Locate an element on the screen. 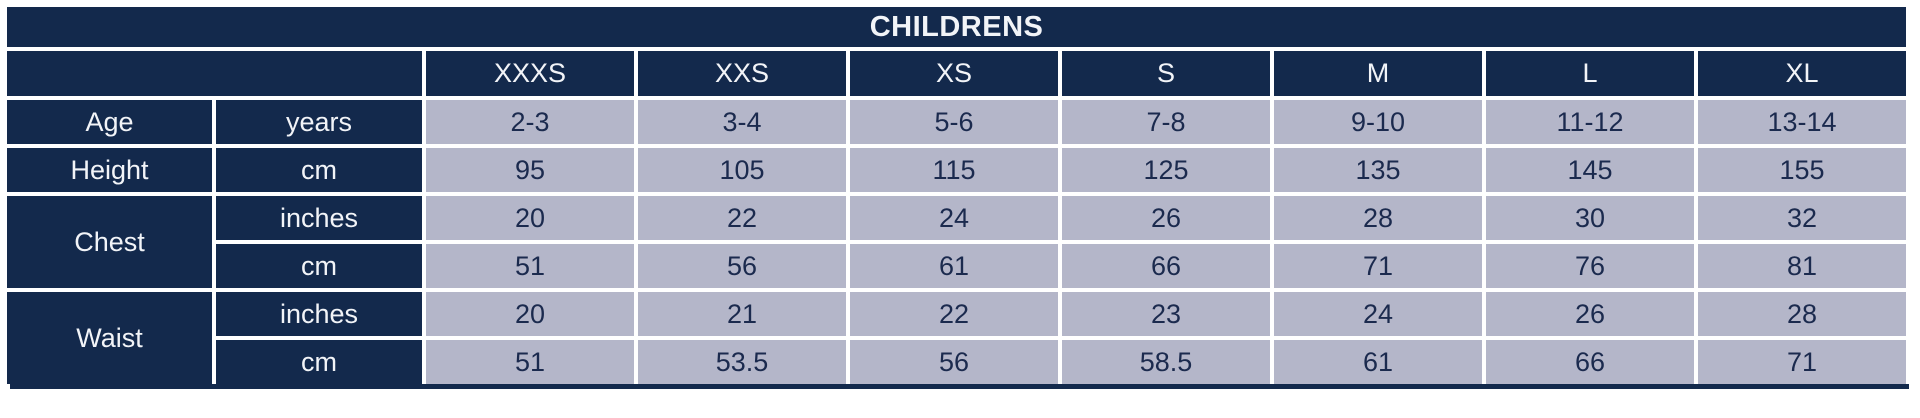 This screenshot has width=1920, height=418. value-cell: 58.5 is located at coordinates (1166, 362).